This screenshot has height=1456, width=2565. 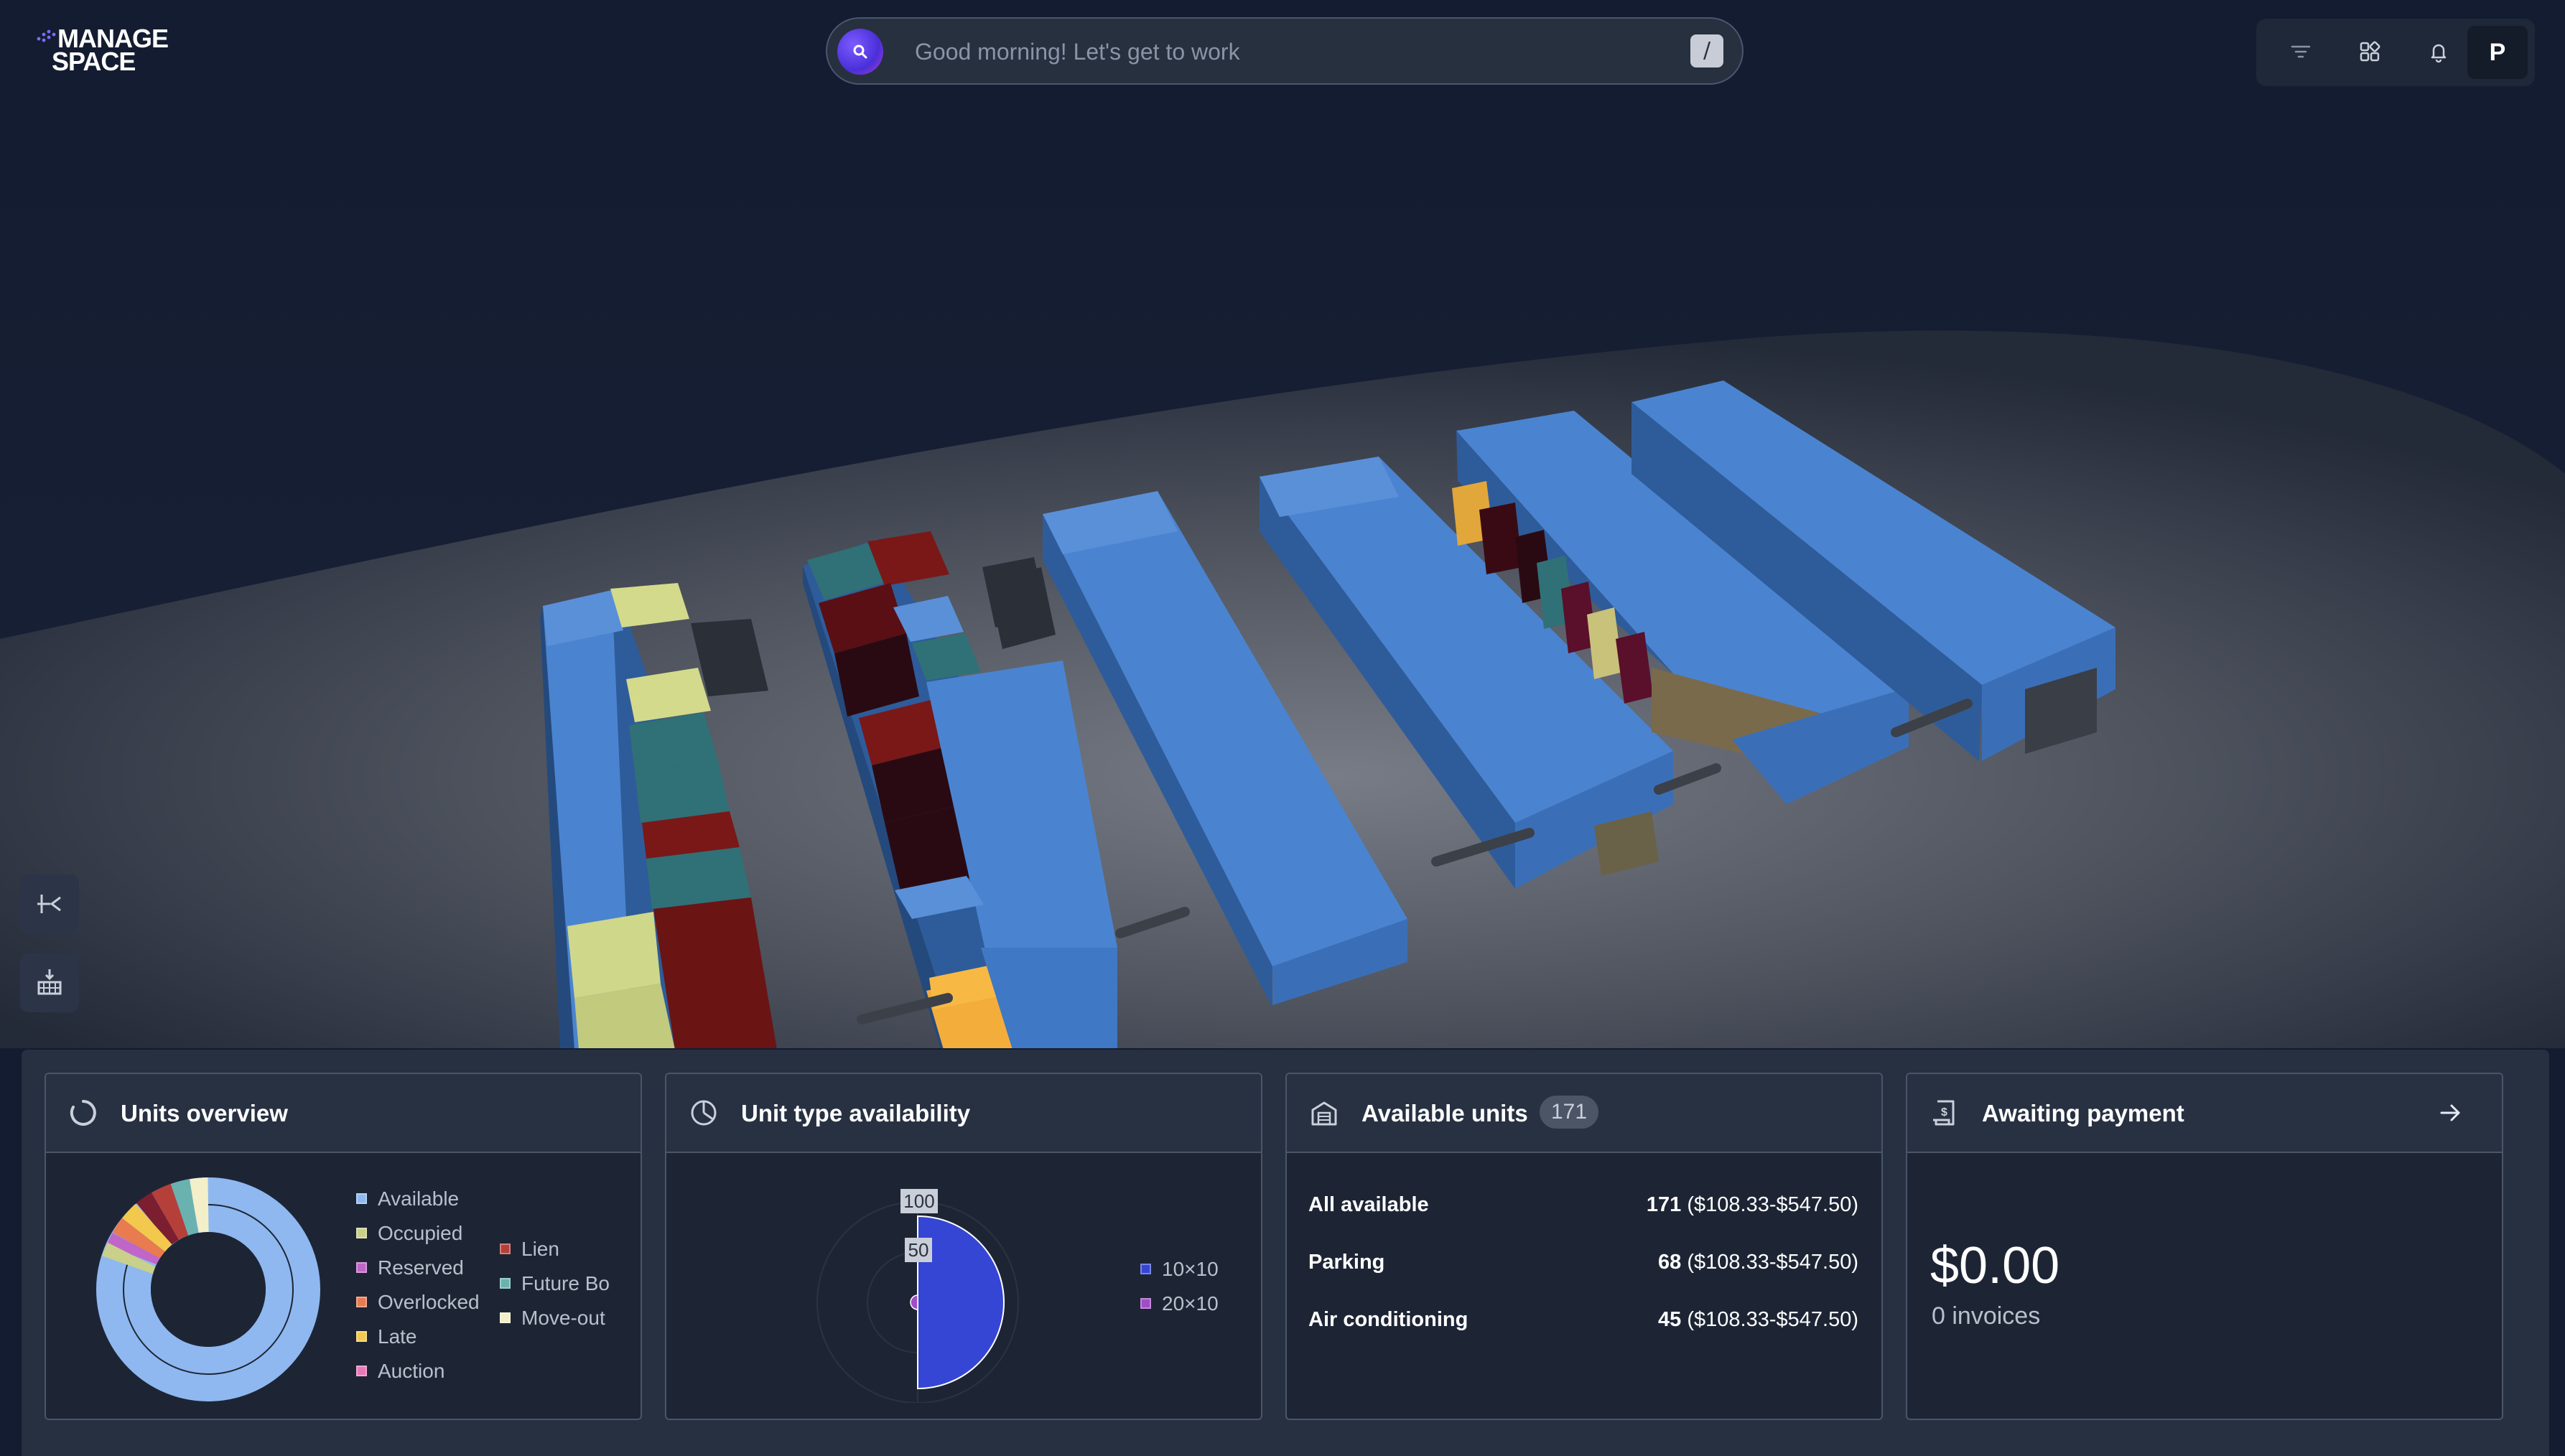 I want to click on card-header: $ Awaiting payment, so click(x=2204, y=1113).